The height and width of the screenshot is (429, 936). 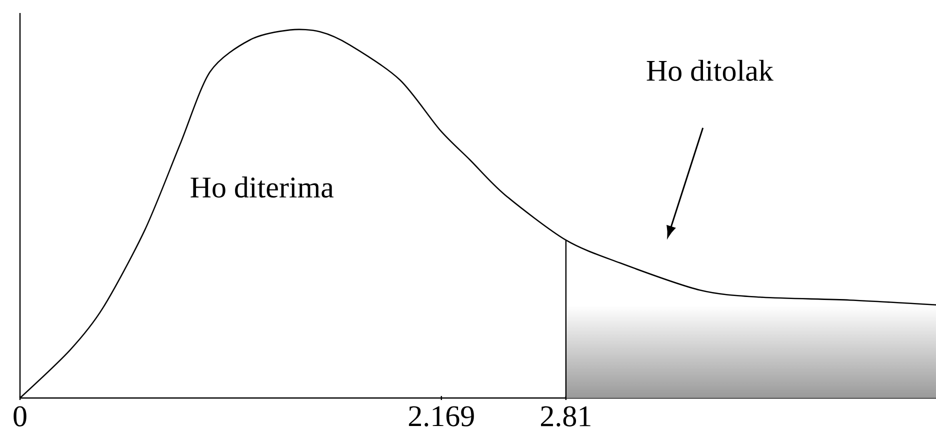 What do you see at coordinates (262, 187) in the screenshot?
I see `annotation: Ho diterima` at bounding box center [262, 187].